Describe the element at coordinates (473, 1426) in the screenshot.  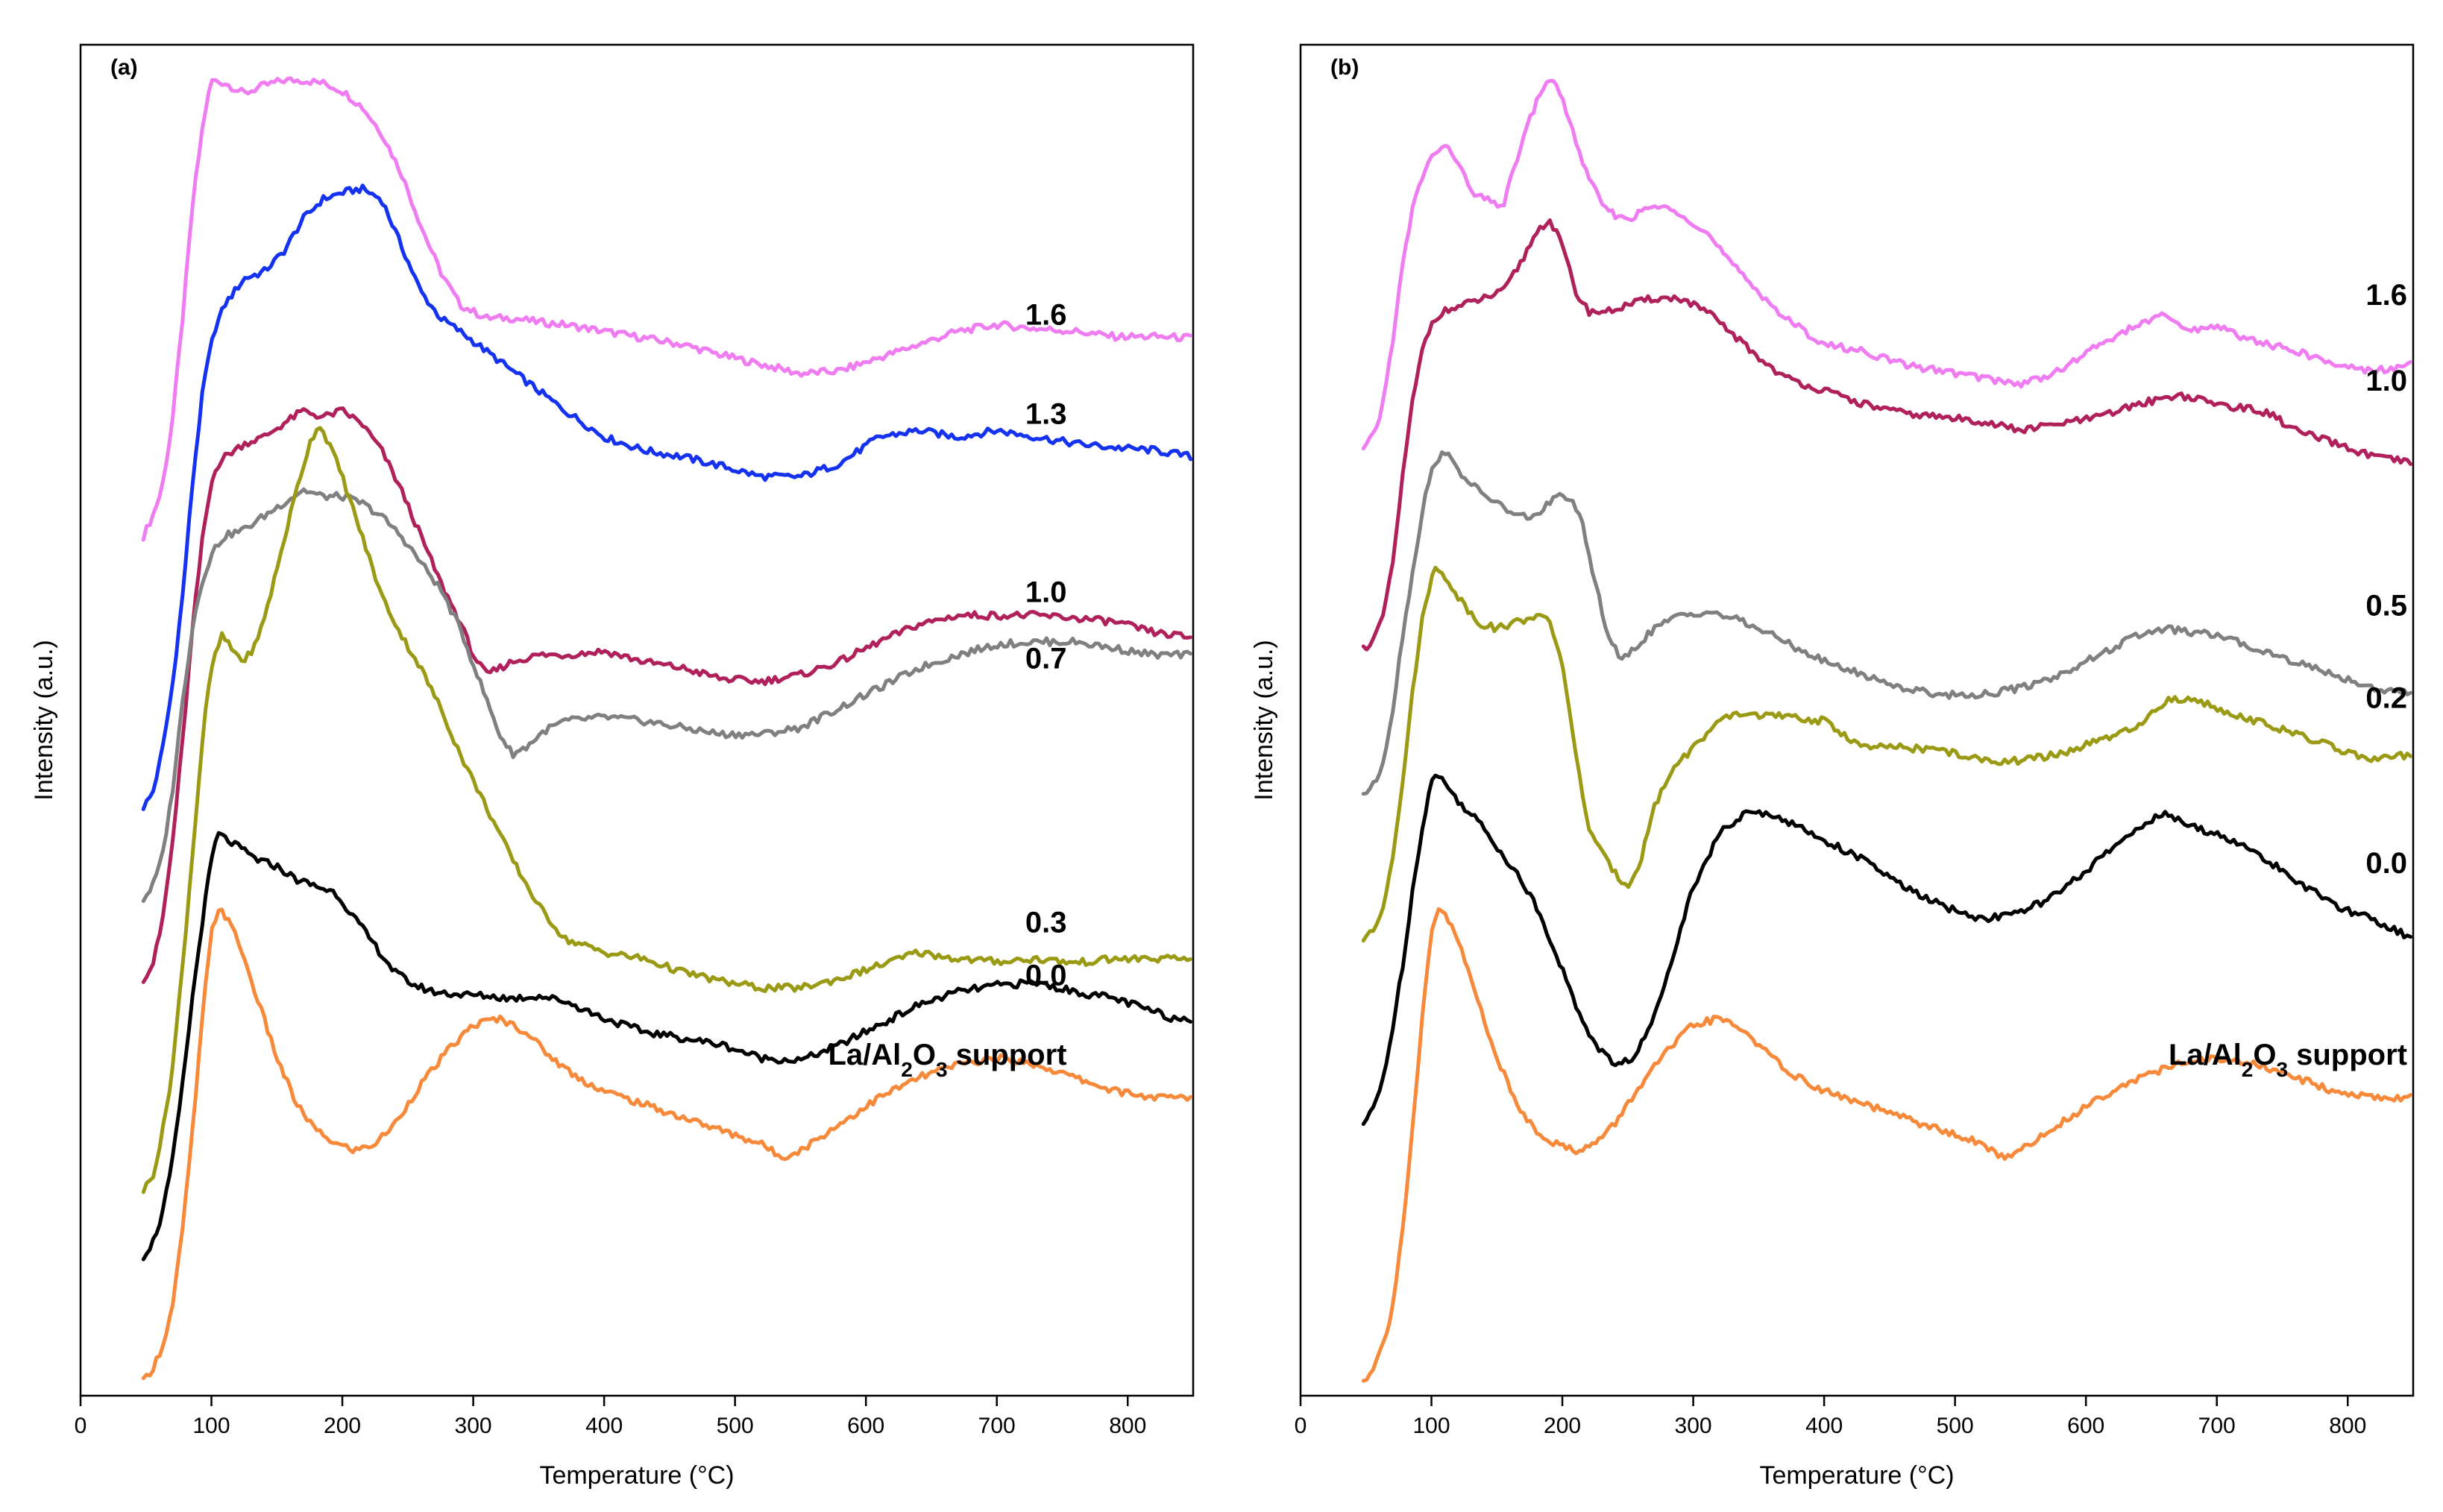
I see `panel-a-x-tick-label: 300` at that location.